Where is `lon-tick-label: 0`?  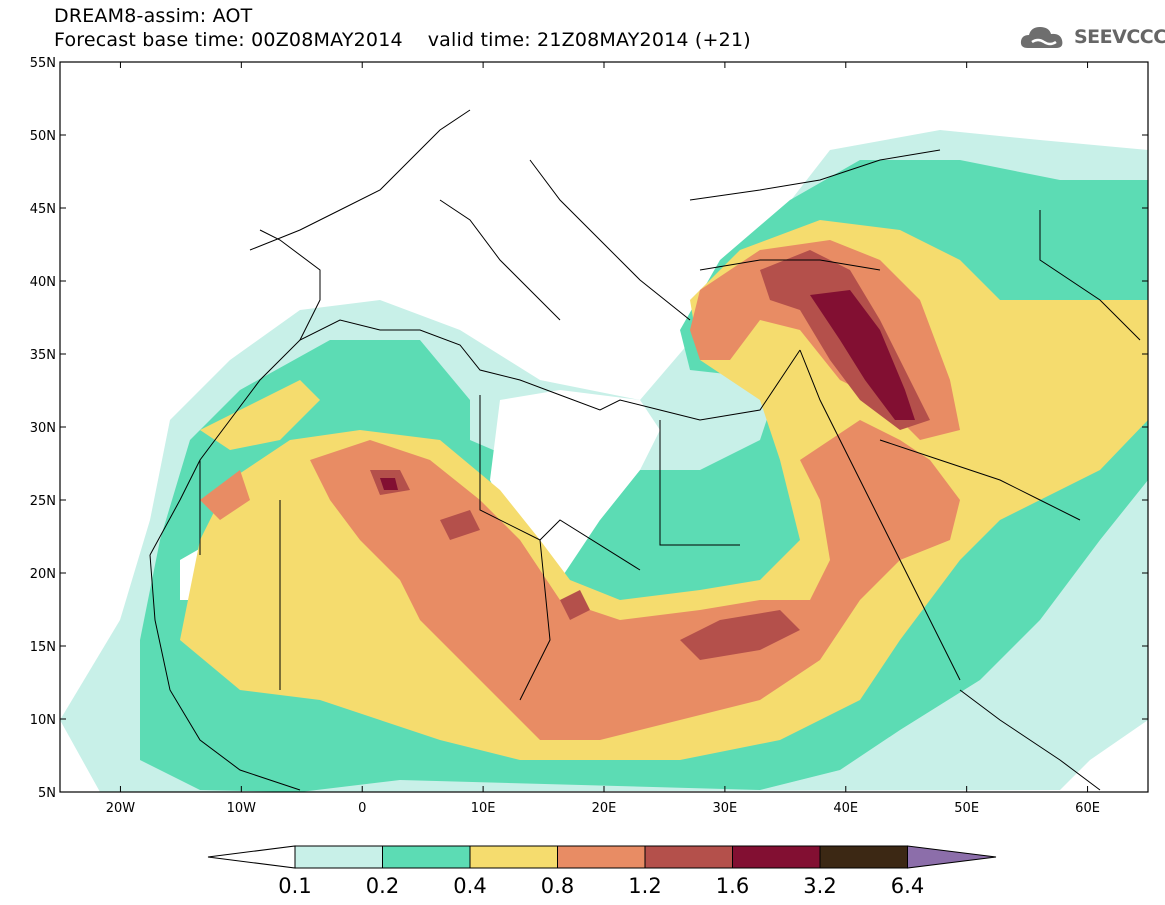 lon-tick-label: 0 is located at coordinates (362, 808).